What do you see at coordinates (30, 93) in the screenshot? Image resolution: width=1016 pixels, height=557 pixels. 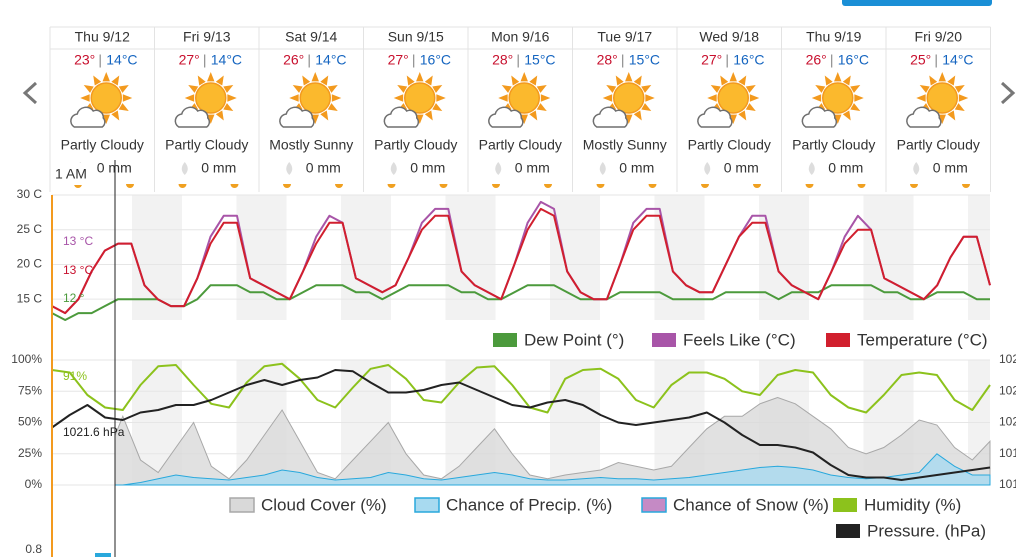 I see `prev-arrow` at bounding box center [30, 93].